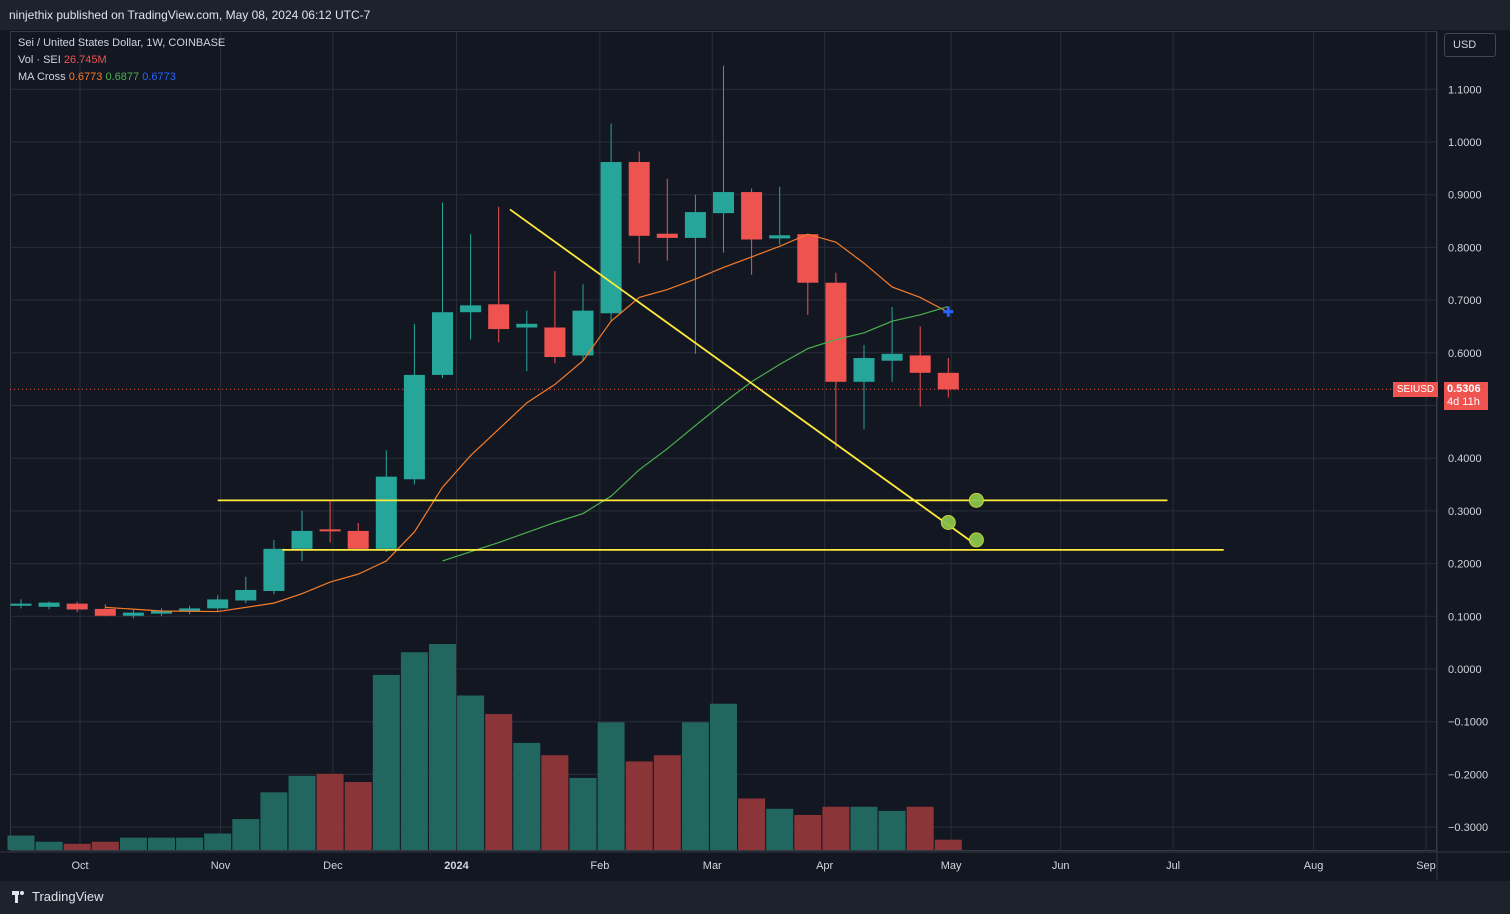 The width and height of the screenshot is (1510, 914). What do you see at coordinates (1465, 617) in the screenshot?
I see `price-tick-label: 0.1000` at bounding box center [1465, 617].